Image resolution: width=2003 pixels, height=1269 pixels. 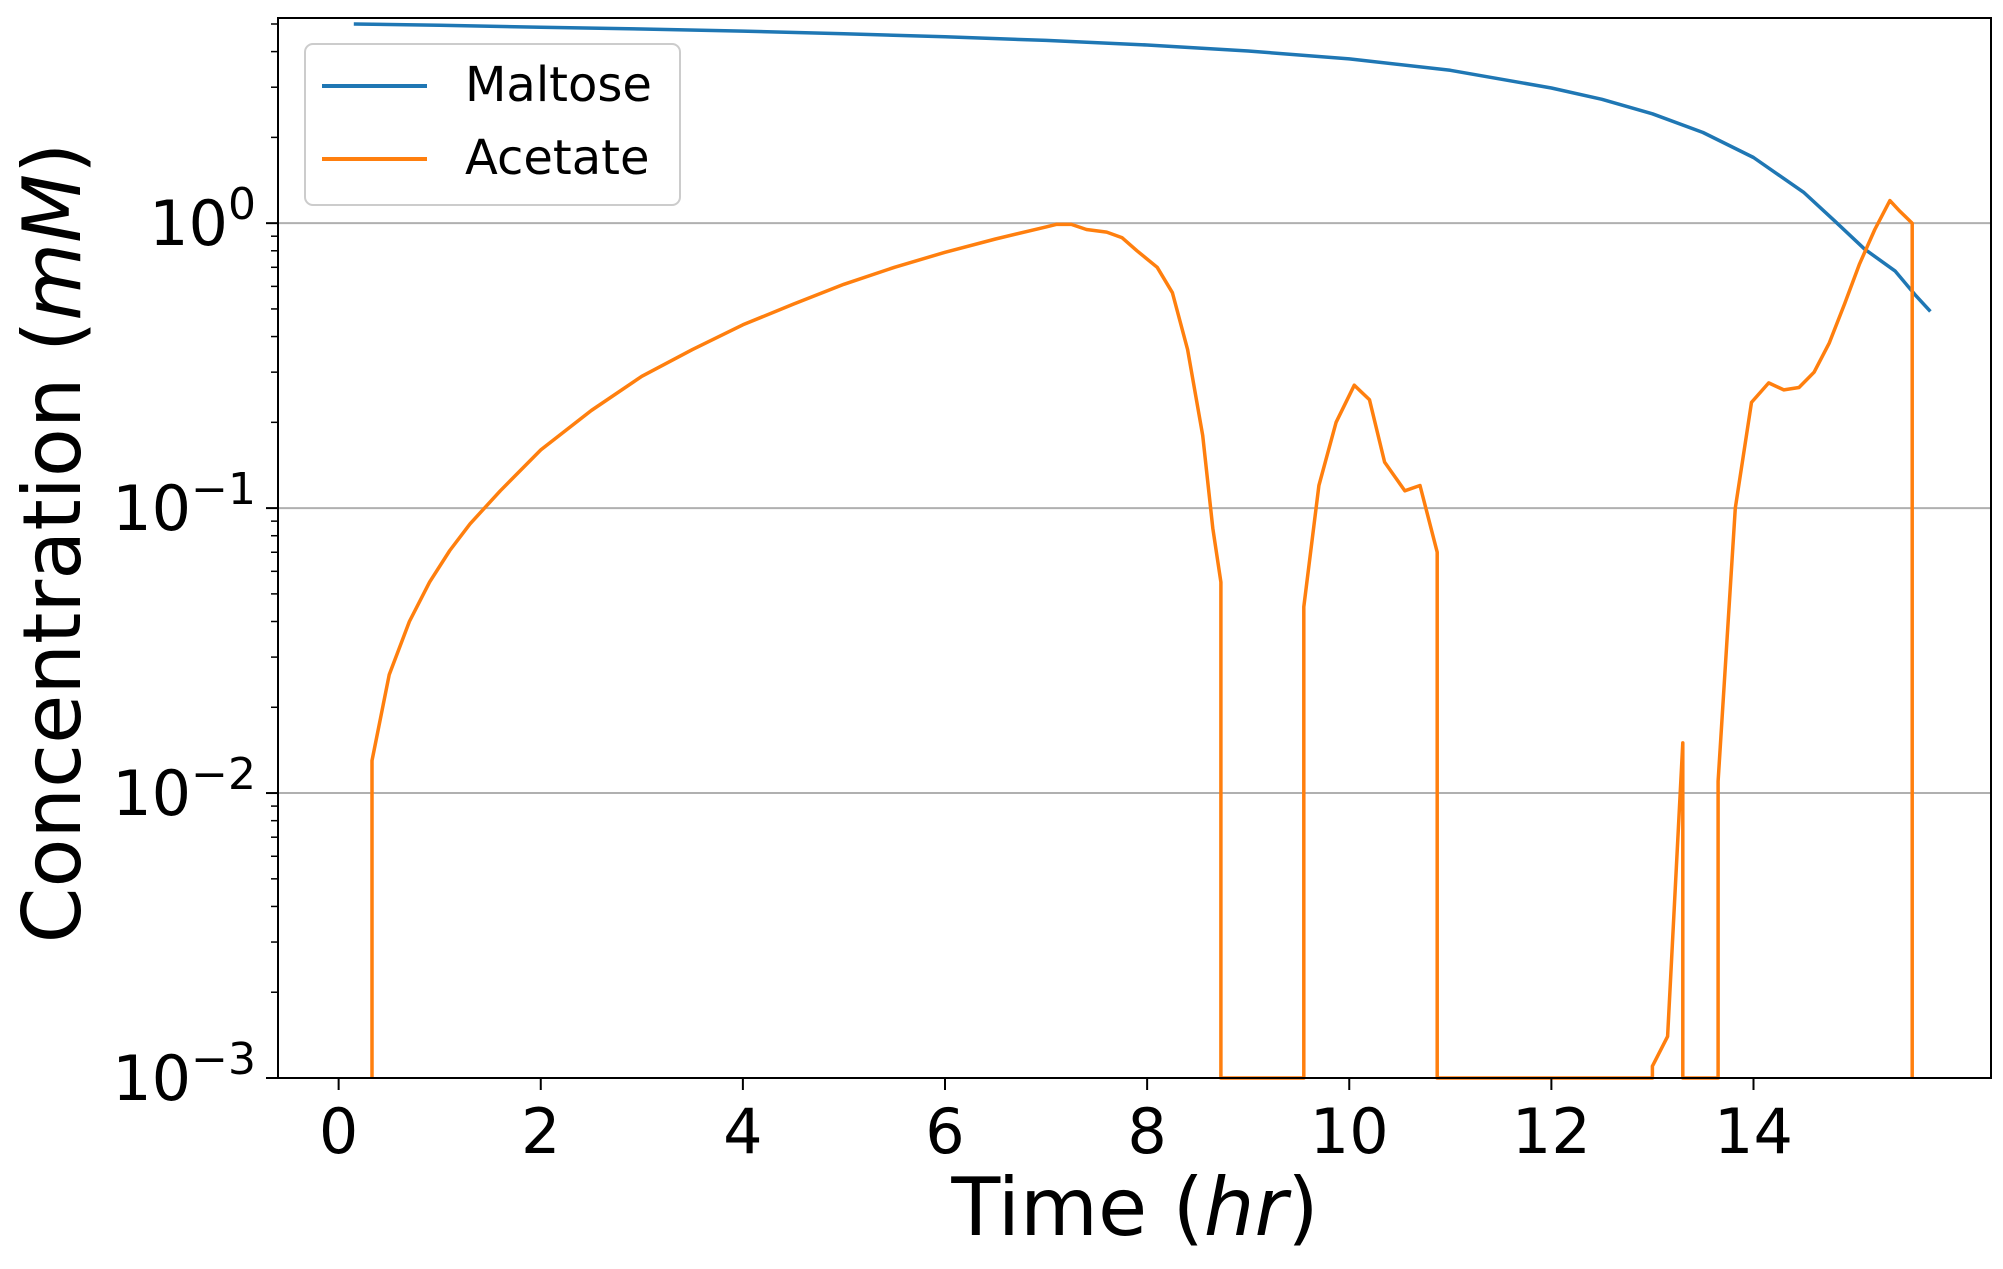 I want to click on x-axis-ticks: 0 2 4 6 8 10 12 14, so click(x=1056, y=1123).